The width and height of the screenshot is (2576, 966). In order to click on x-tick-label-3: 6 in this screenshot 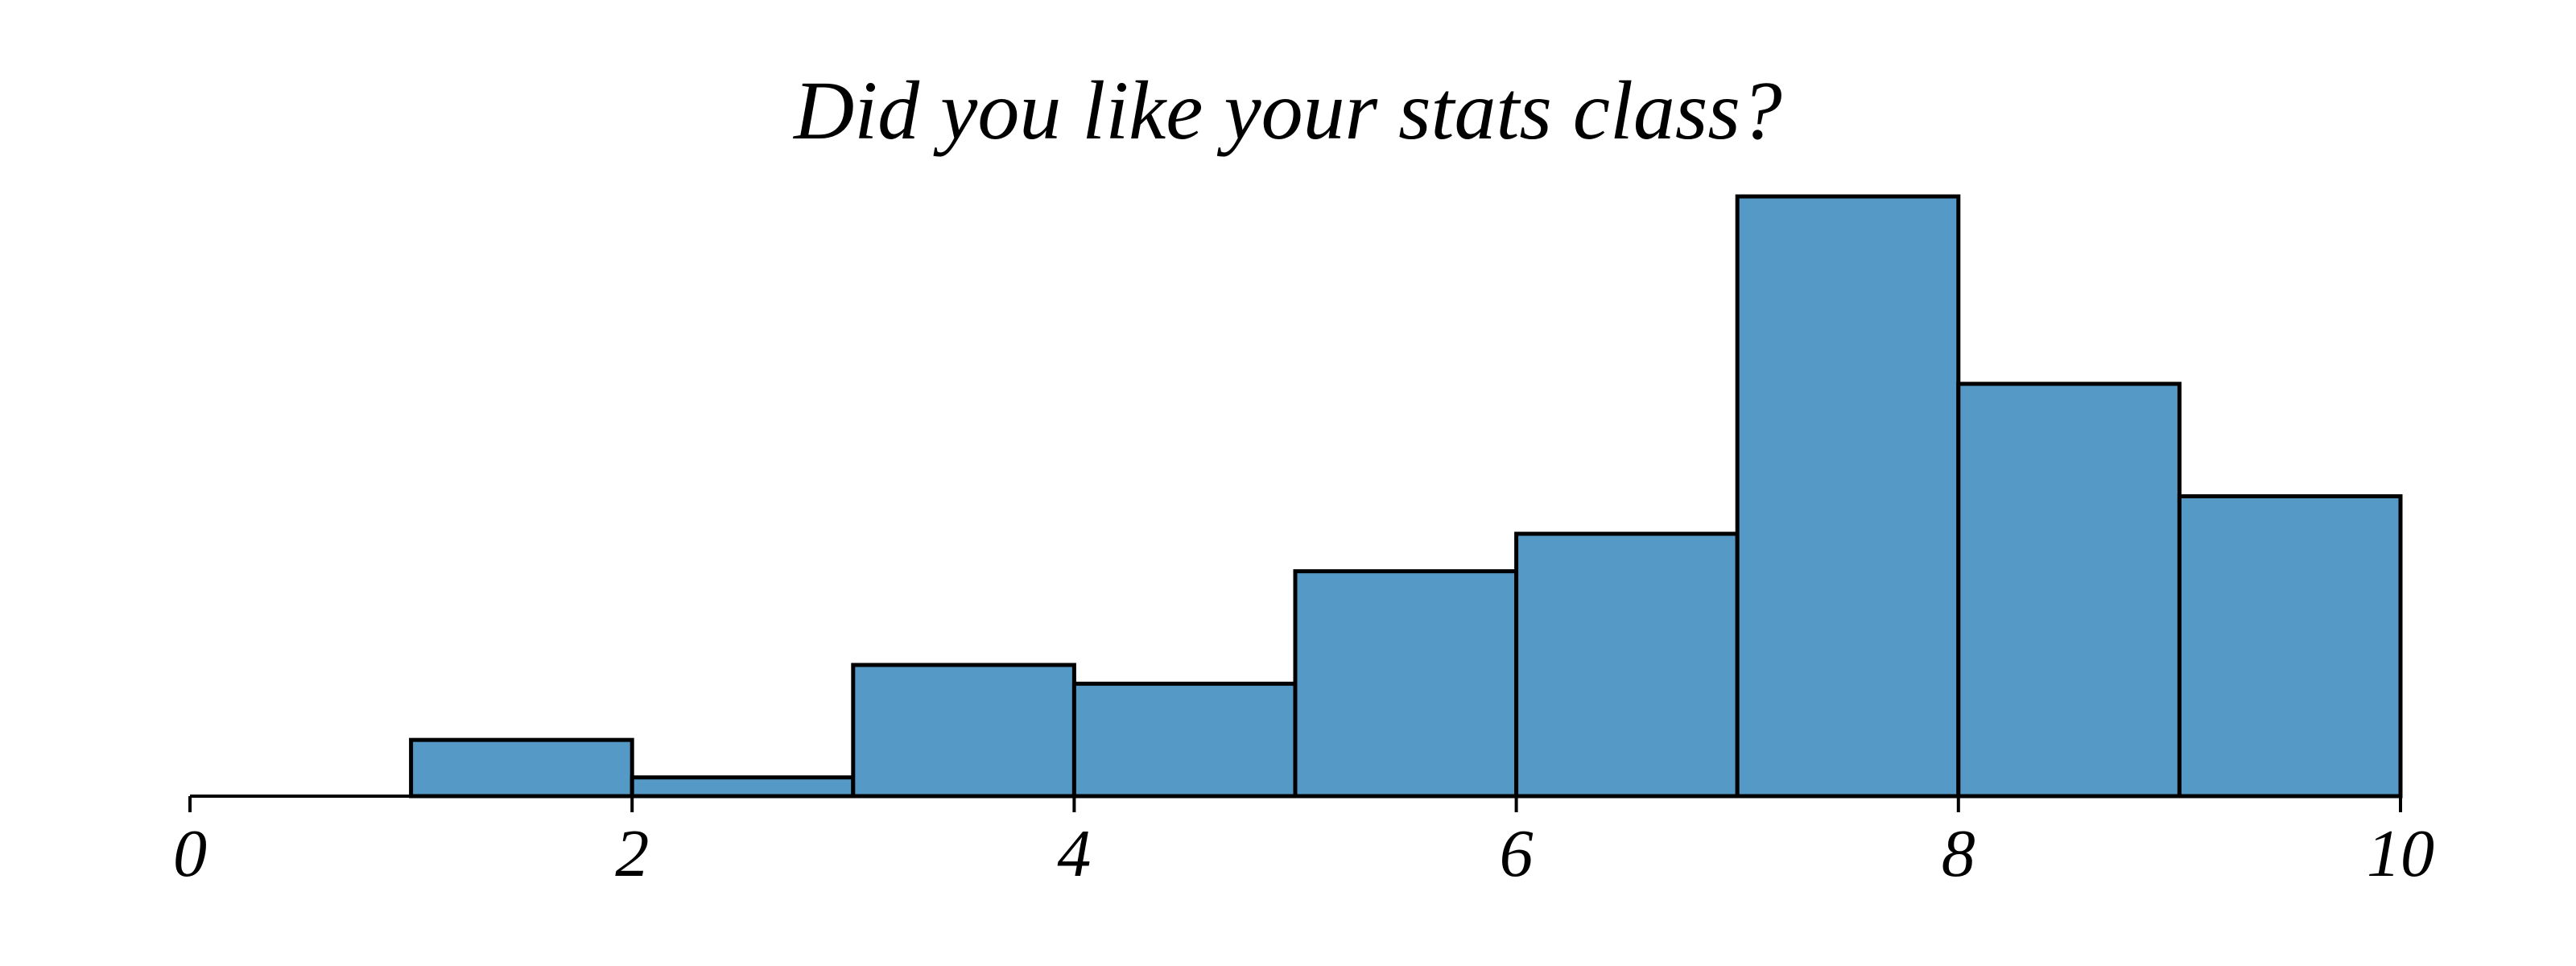, I will do `click(1517, 853)`.